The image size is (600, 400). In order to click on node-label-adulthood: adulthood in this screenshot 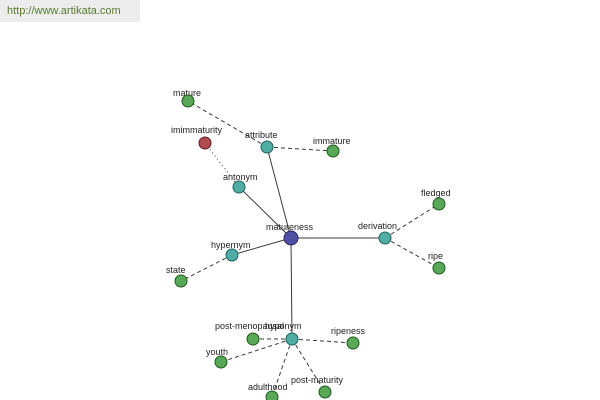, I will do `click(268, 387)`.